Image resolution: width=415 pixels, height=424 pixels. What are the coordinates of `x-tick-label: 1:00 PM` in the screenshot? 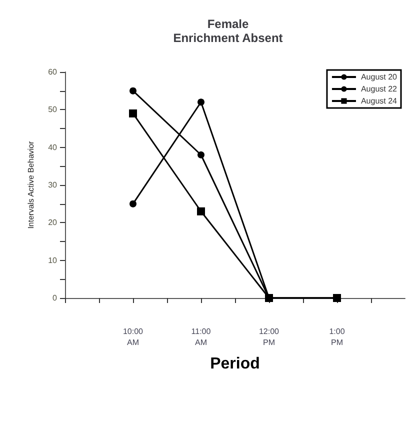 It's located at (337, 337).